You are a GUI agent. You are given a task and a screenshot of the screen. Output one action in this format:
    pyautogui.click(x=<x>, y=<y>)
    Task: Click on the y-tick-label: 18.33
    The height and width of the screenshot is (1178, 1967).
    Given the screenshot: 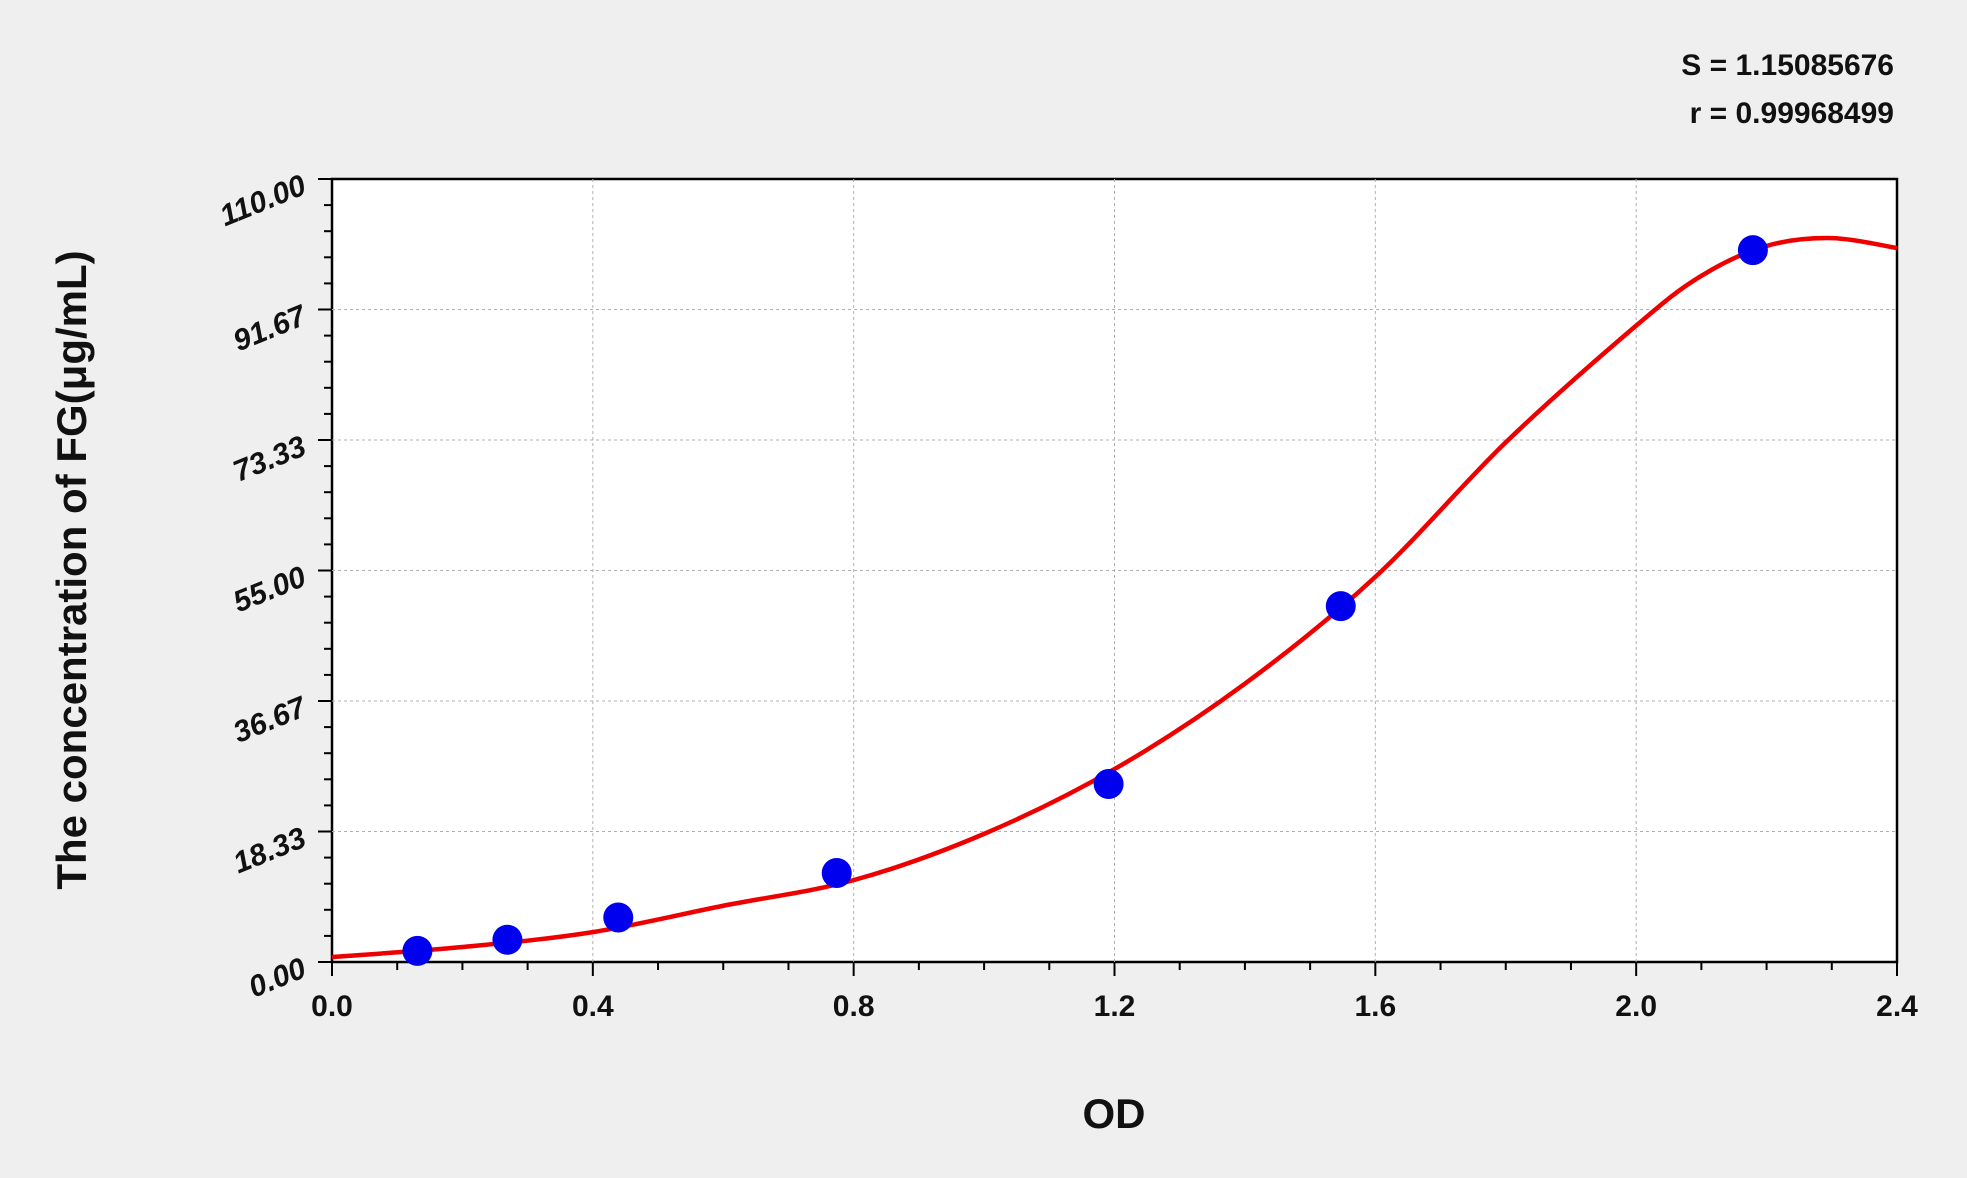 What is the action you would take?
    pyautogui.click(x=270, y=850)
    